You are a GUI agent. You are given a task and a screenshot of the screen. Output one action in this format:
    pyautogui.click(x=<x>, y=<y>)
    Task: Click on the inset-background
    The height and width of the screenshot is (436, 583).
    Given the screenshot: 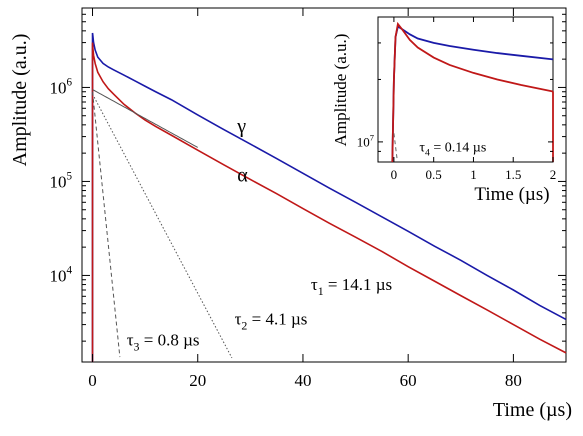 What is the action you would take?
    pyautogui.click(x=465, y=89)
    